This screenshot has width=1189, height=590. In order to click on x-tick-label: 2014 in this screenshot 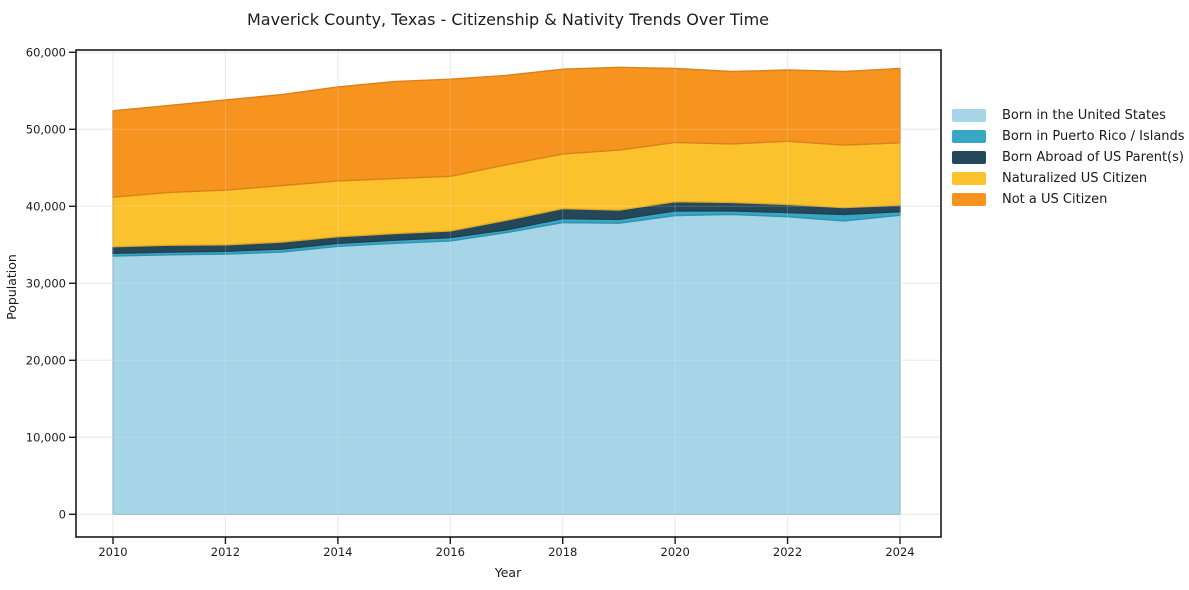, I will do `click(337, 552)`.